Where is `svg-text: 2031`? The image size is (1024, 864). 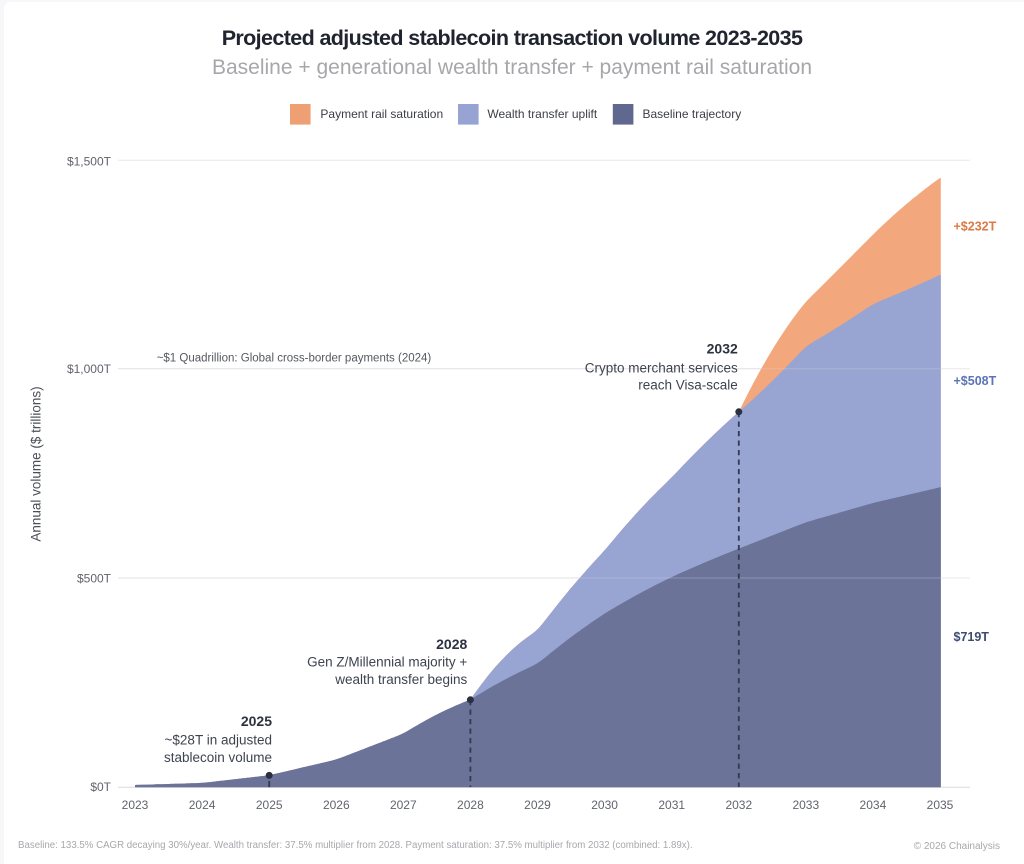 svg-text: 2031 is located at coordinates (671, 805).